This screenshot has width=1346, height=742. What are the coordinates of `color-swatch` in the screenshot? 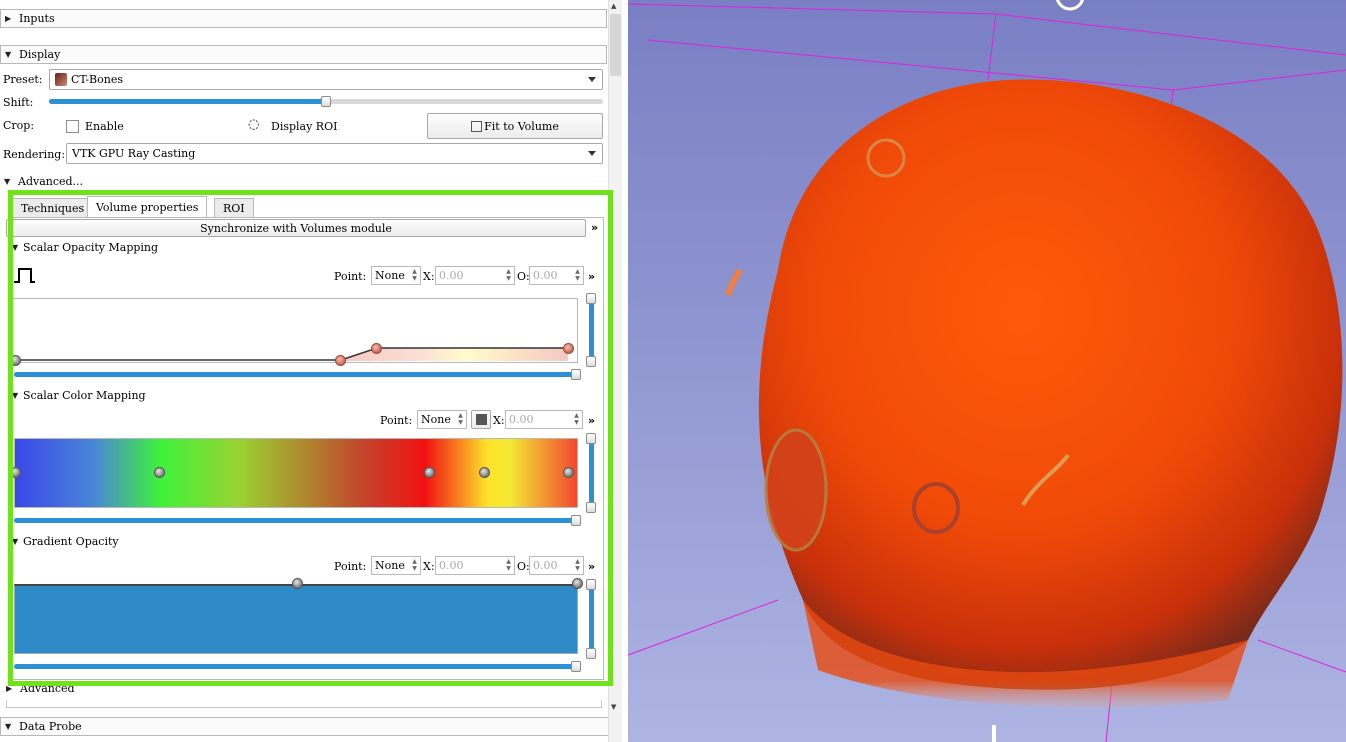 It's located at (481, 419).